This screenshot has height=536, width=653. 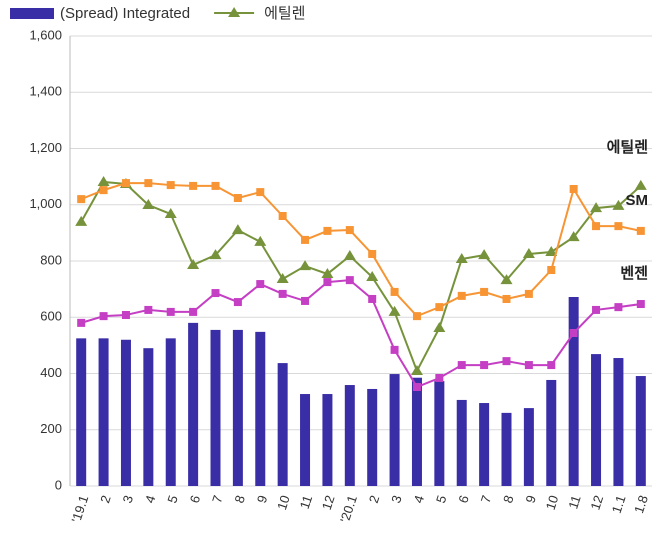 I want to click on x-tick-label: 5, so click(x=172, y=499).